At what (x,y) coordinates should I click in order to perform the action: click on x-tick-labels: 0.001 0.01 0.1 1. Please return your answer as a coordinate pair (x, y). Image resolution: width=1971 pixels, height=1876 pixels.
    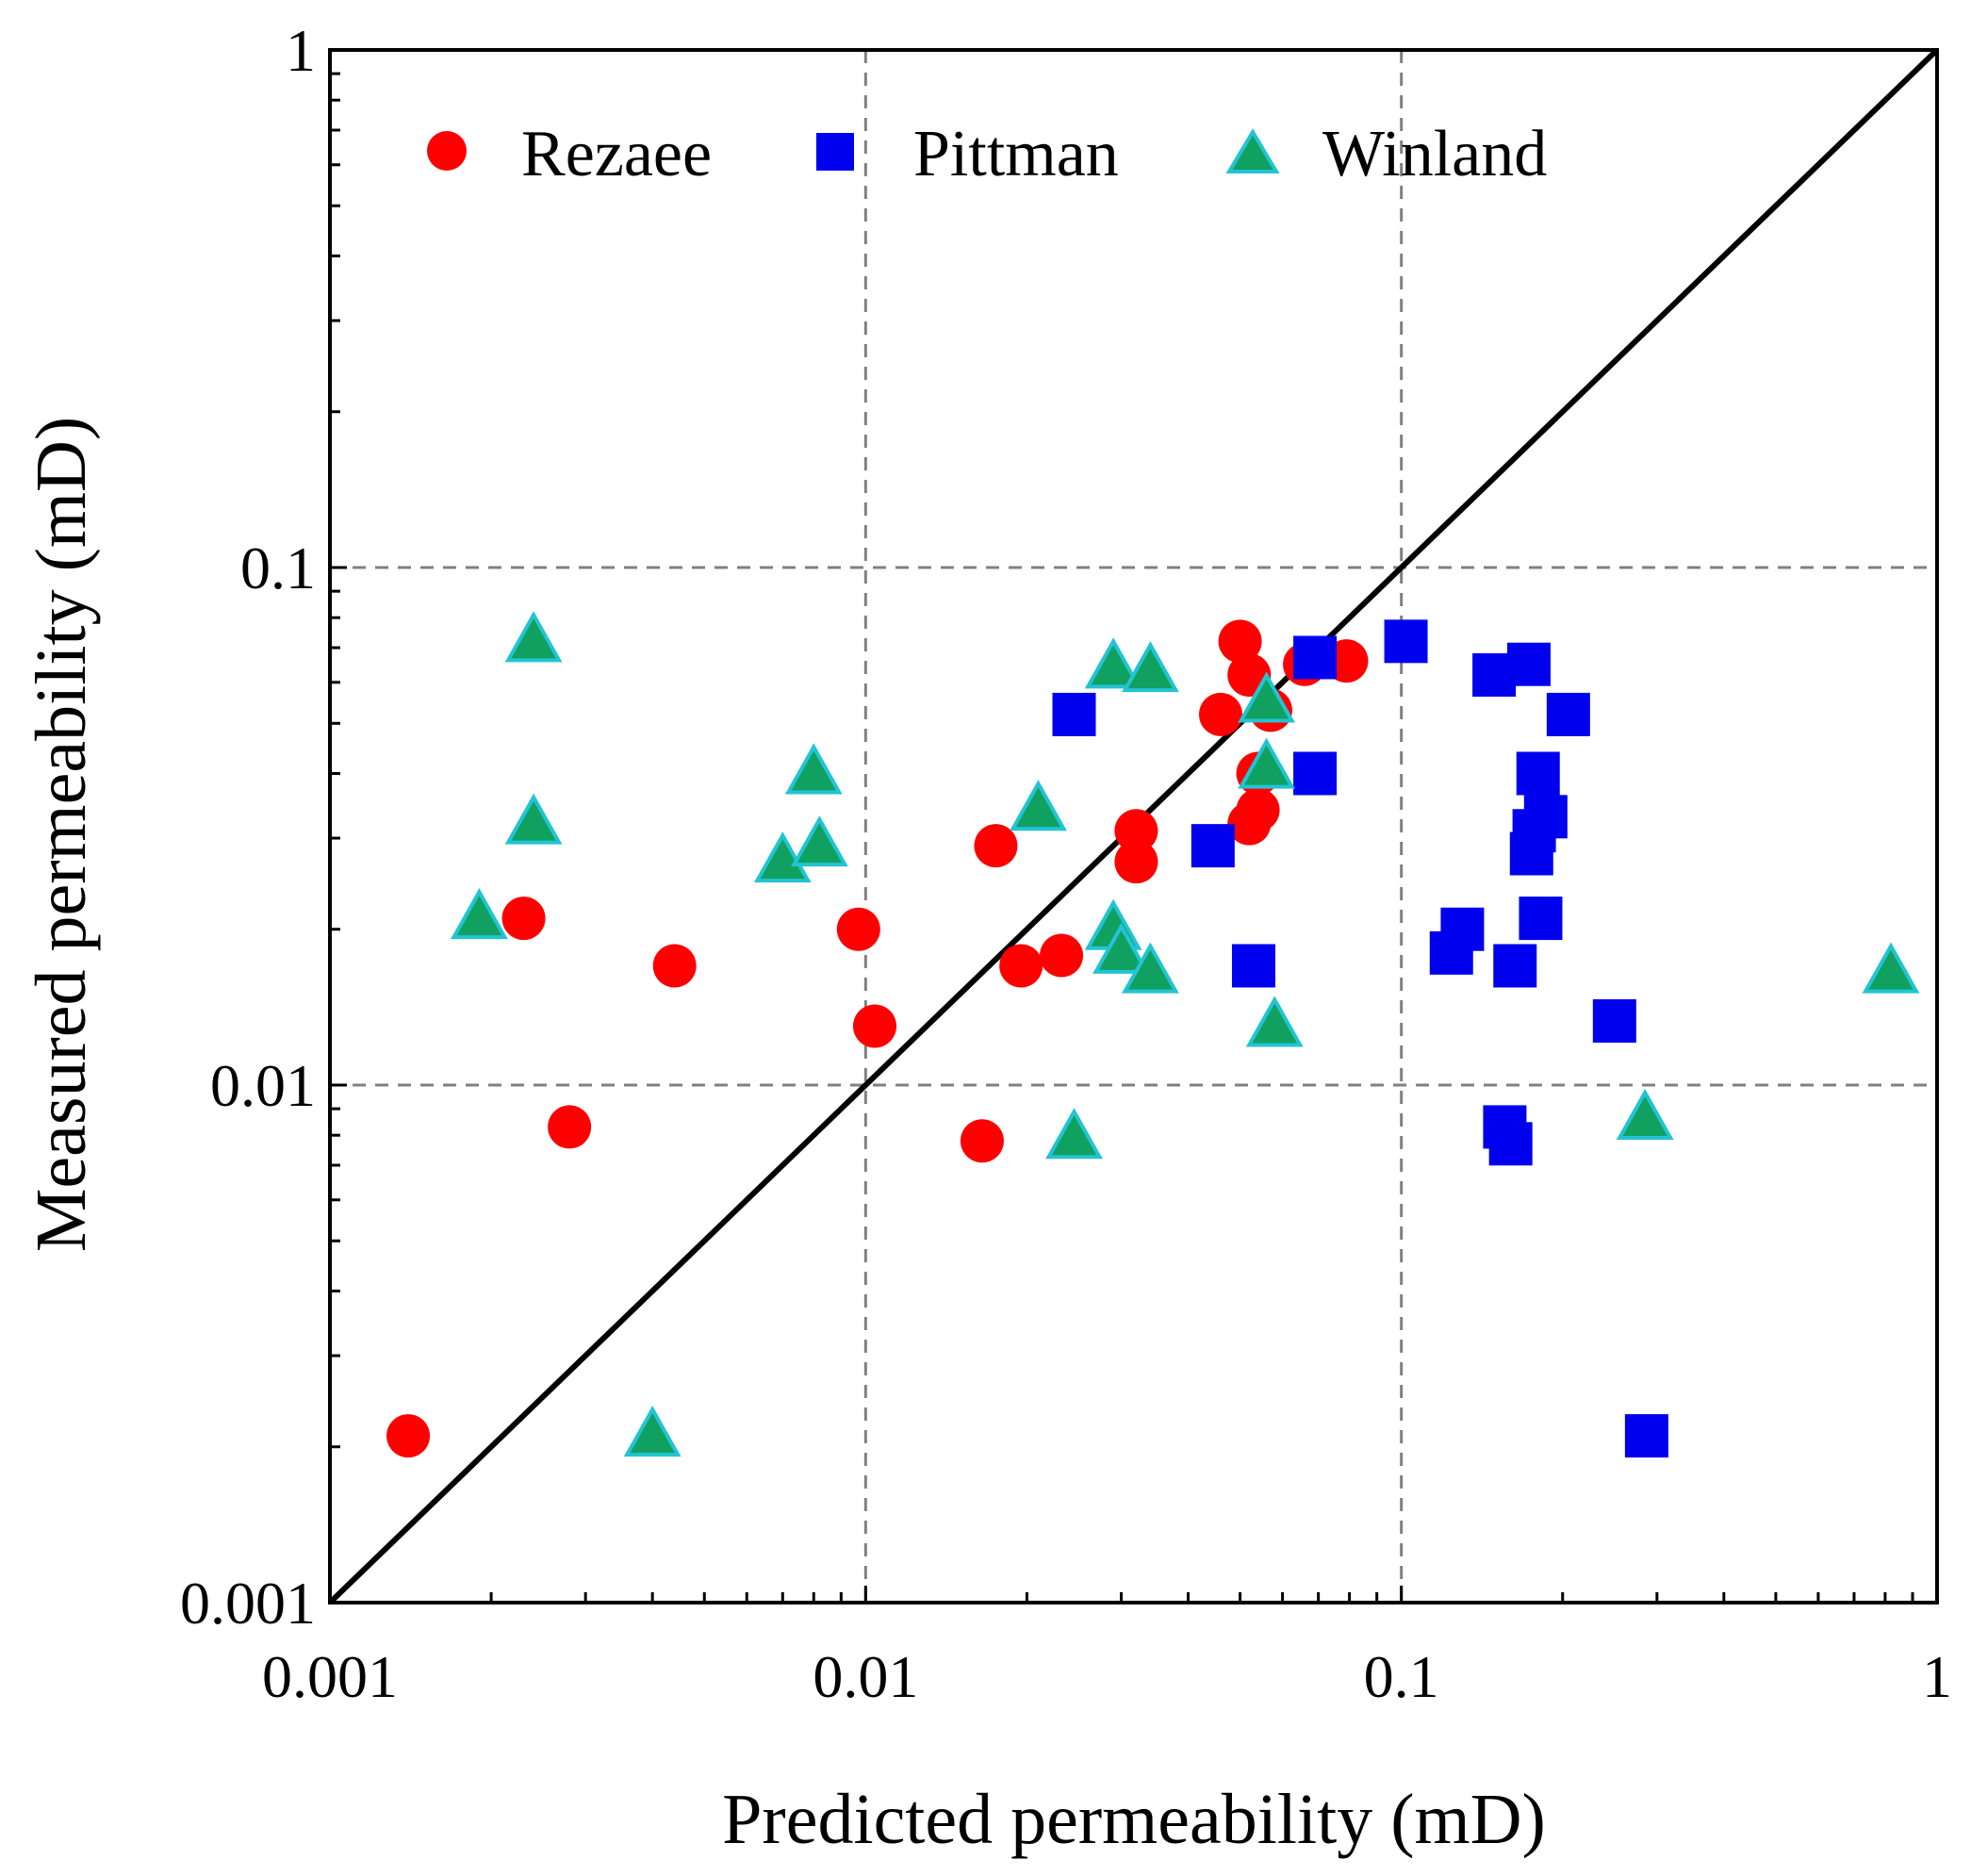
    Looking at the image, I should click on (1107, 1676).